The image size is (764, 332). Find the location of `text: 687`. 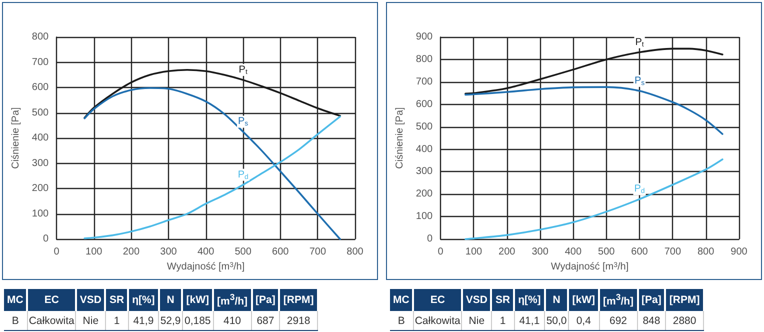

text: 687 is located at coordinates (266, 320).